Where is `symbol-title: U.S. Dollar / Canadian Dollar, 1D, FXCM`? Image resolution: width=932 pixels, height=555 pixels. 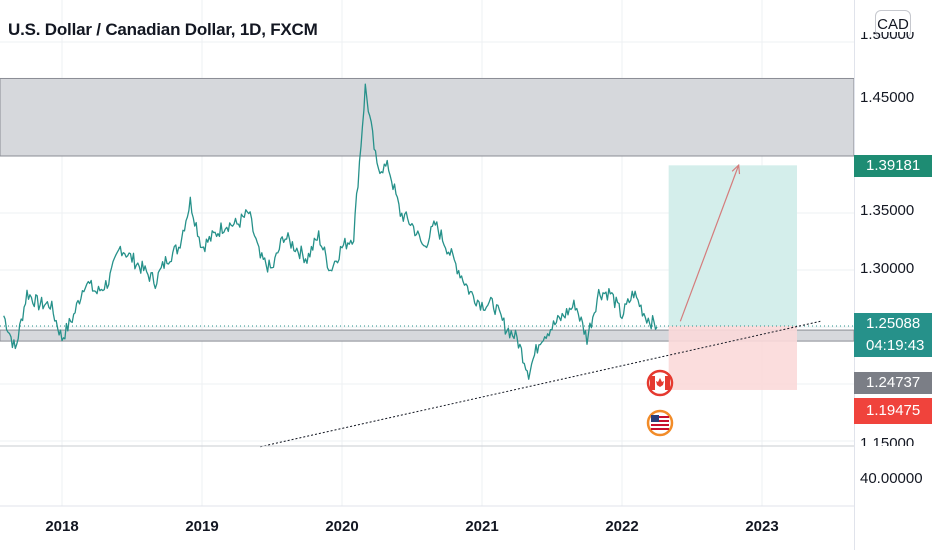
symbol-title: U.S. Dollar / Canadian Dollar, 1D, FXCM is located at coordinates (163, 29).